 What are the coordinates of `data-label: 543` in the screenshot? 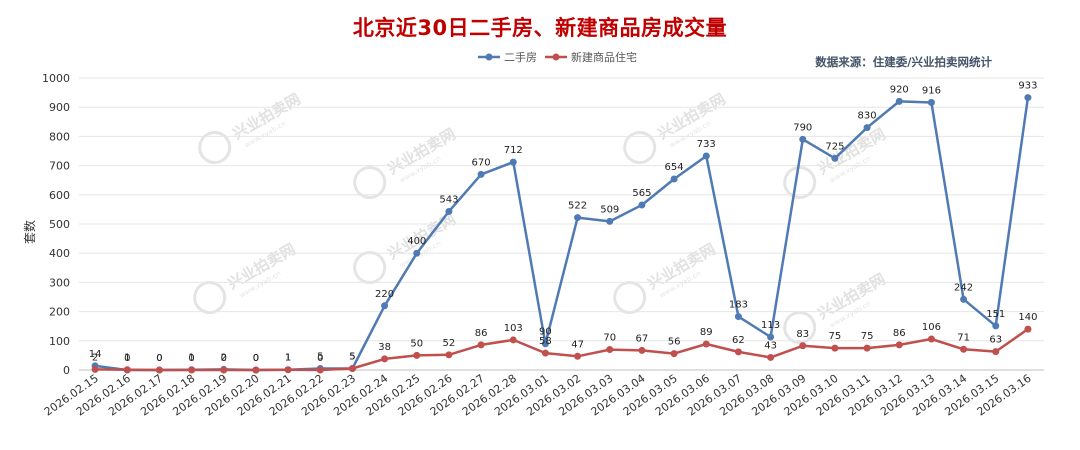 It's located at (448, 199).